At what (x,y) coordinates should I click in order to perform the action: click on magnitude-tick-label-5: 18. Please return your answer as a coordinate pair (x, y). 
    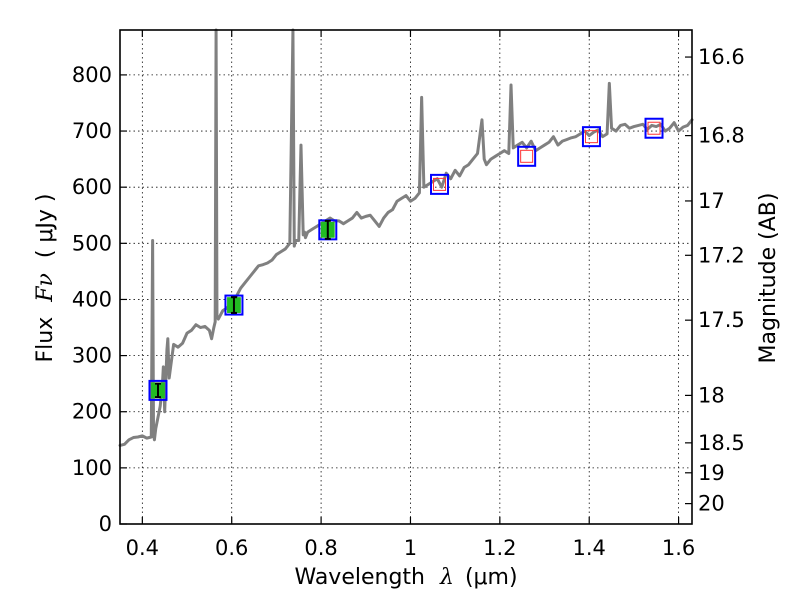
    Looking at the image, I should click on (711, 395).